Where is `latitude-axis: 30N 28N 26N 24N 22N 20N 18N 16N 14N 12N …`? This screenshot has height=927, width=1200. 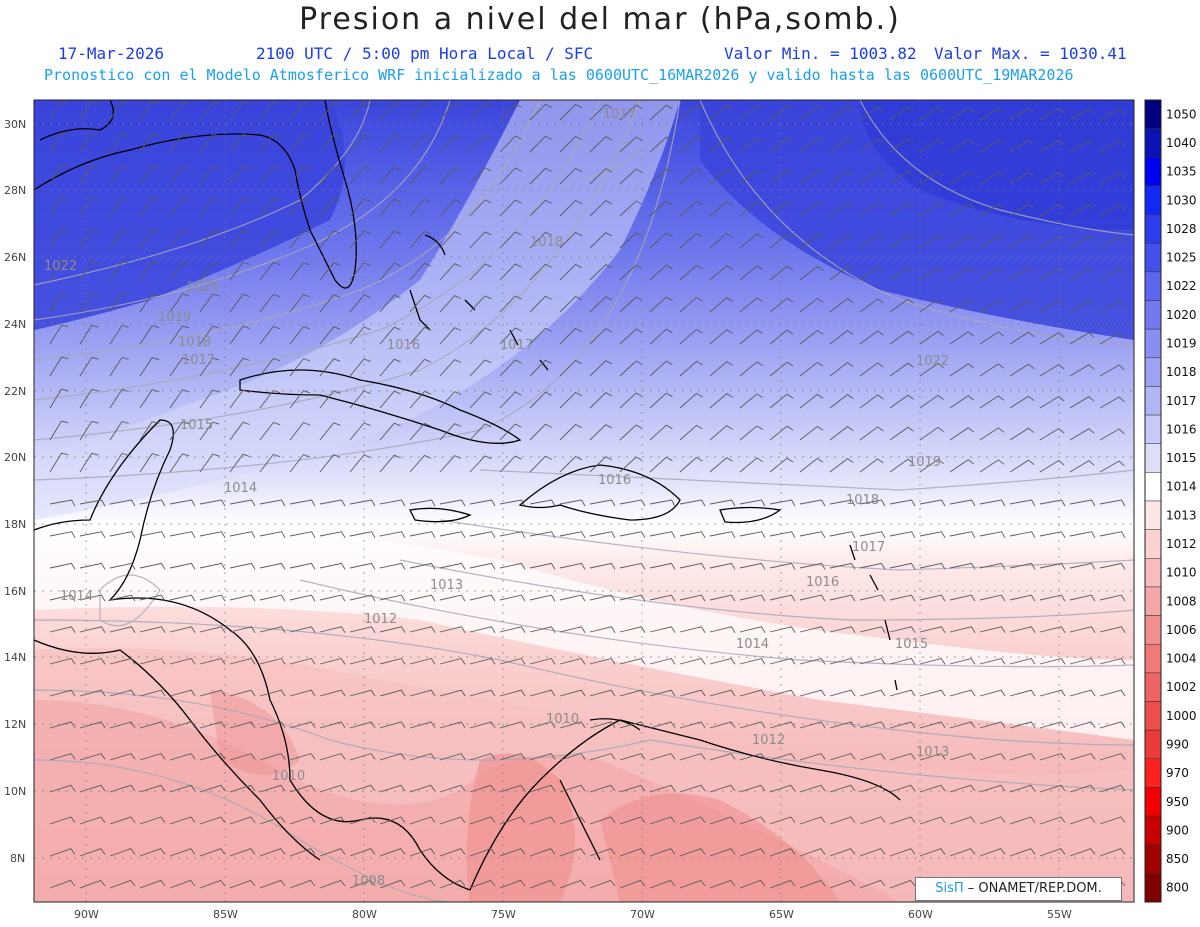 latitude-axis: 30N 28N 26N 24N 22N 20N 18N 16N 14N 12N … is located at coordinates (15, 491).